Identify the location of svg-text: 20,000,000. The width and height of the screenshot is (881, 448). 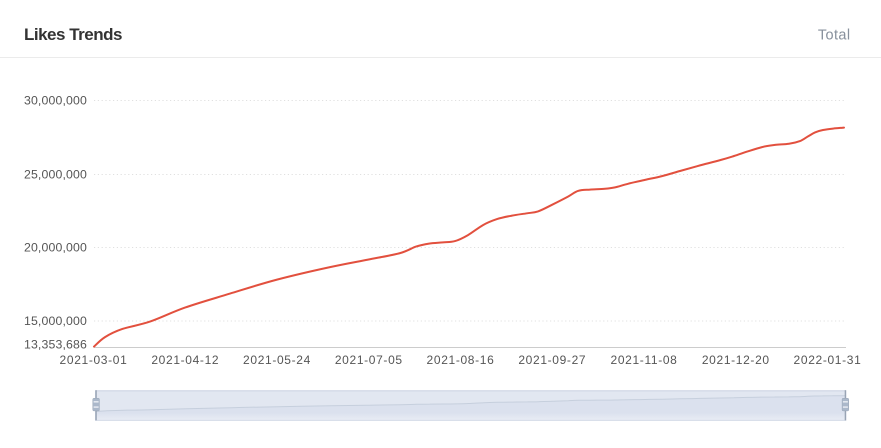
(55, 247).